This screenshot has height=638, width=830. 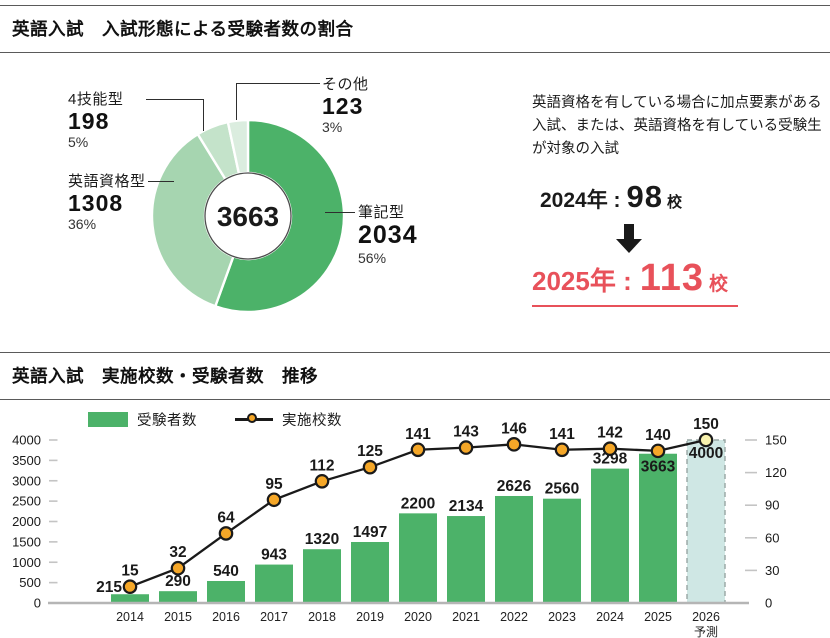 What do you see at coordinates (562, 450) in the screenshot?
I see `line-point-2023` at bounding box center [562, 450].